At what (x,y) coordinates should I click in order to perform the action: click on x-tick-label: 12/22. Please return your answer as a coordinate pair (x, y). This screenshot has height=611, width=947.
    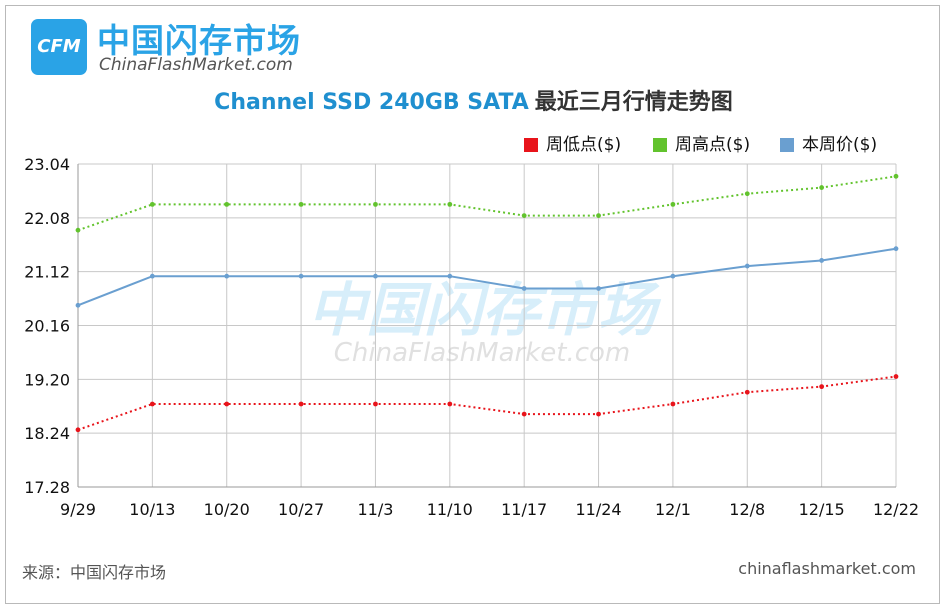
    Looking at the image, I should click on (896, 509).